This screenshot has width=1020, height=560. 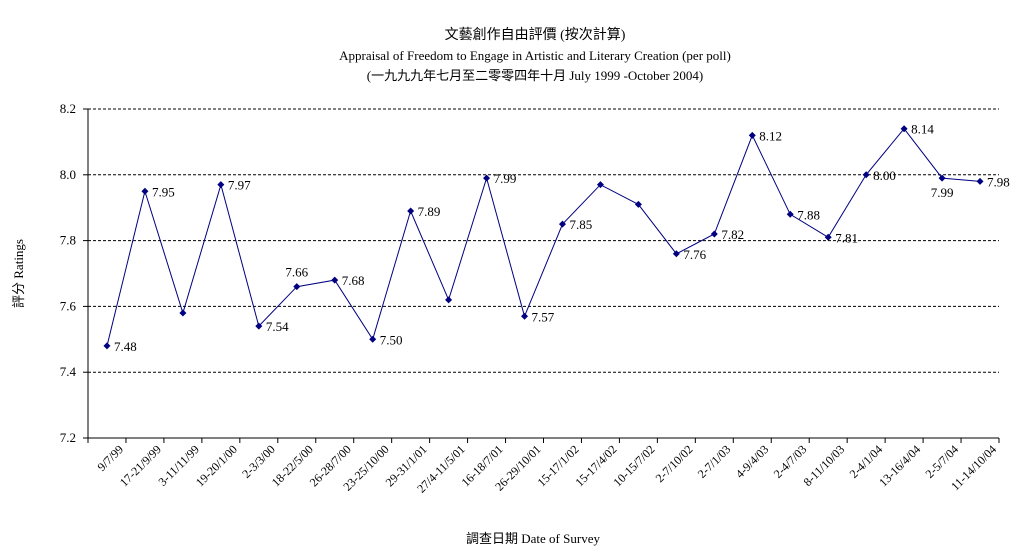 I want to click on y-tick-label: 7.4, so click(x=68, y=371).